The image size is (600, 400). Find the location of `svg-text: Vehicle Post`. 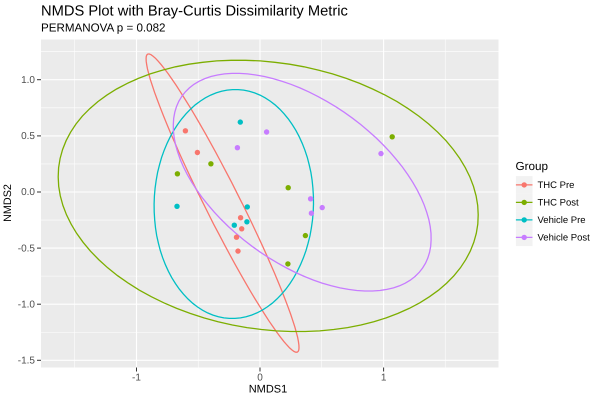

svg-text: Vehicle Post is located at coordinates (564, 237).